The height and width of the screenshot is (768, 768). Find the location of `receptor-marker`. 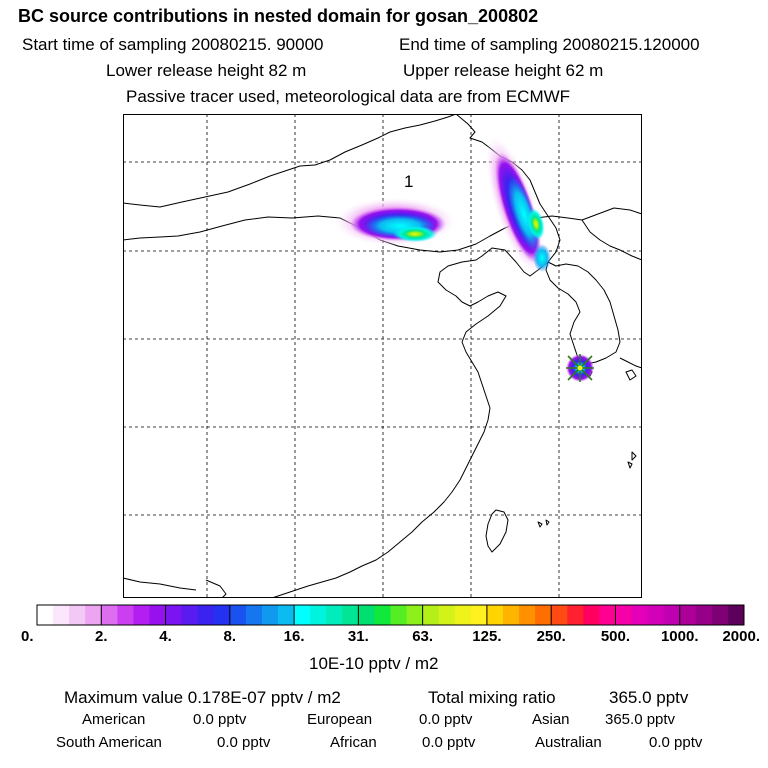

receptor-marker is located at coordinates (580, 368).